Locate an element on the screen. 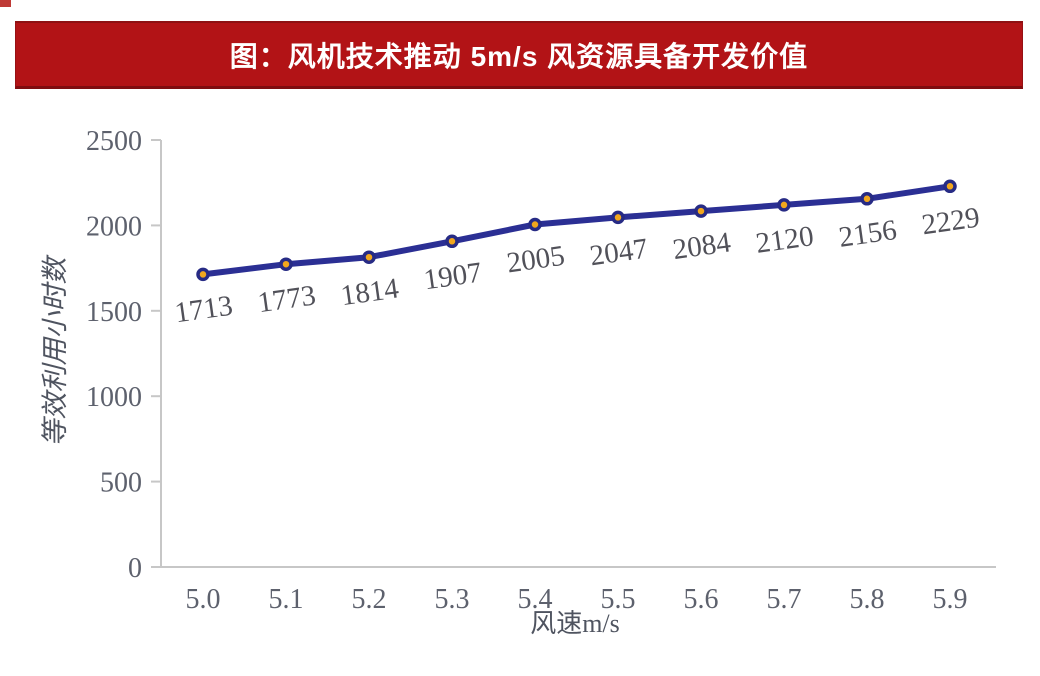 The image size is (1040, 676). y-tick-label: 0 is located at coordinates (135, 568).